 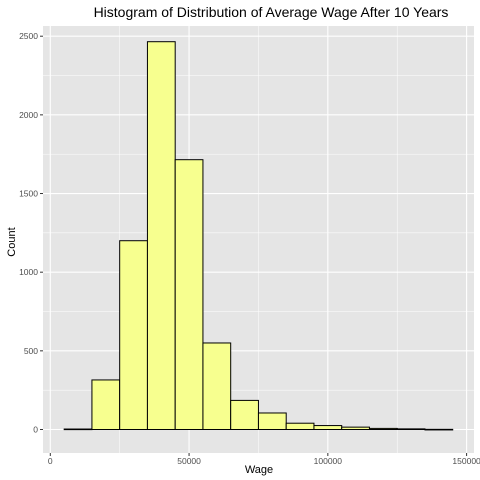 I want to click on y-axis-title: Count, so click(x=12, y=241).